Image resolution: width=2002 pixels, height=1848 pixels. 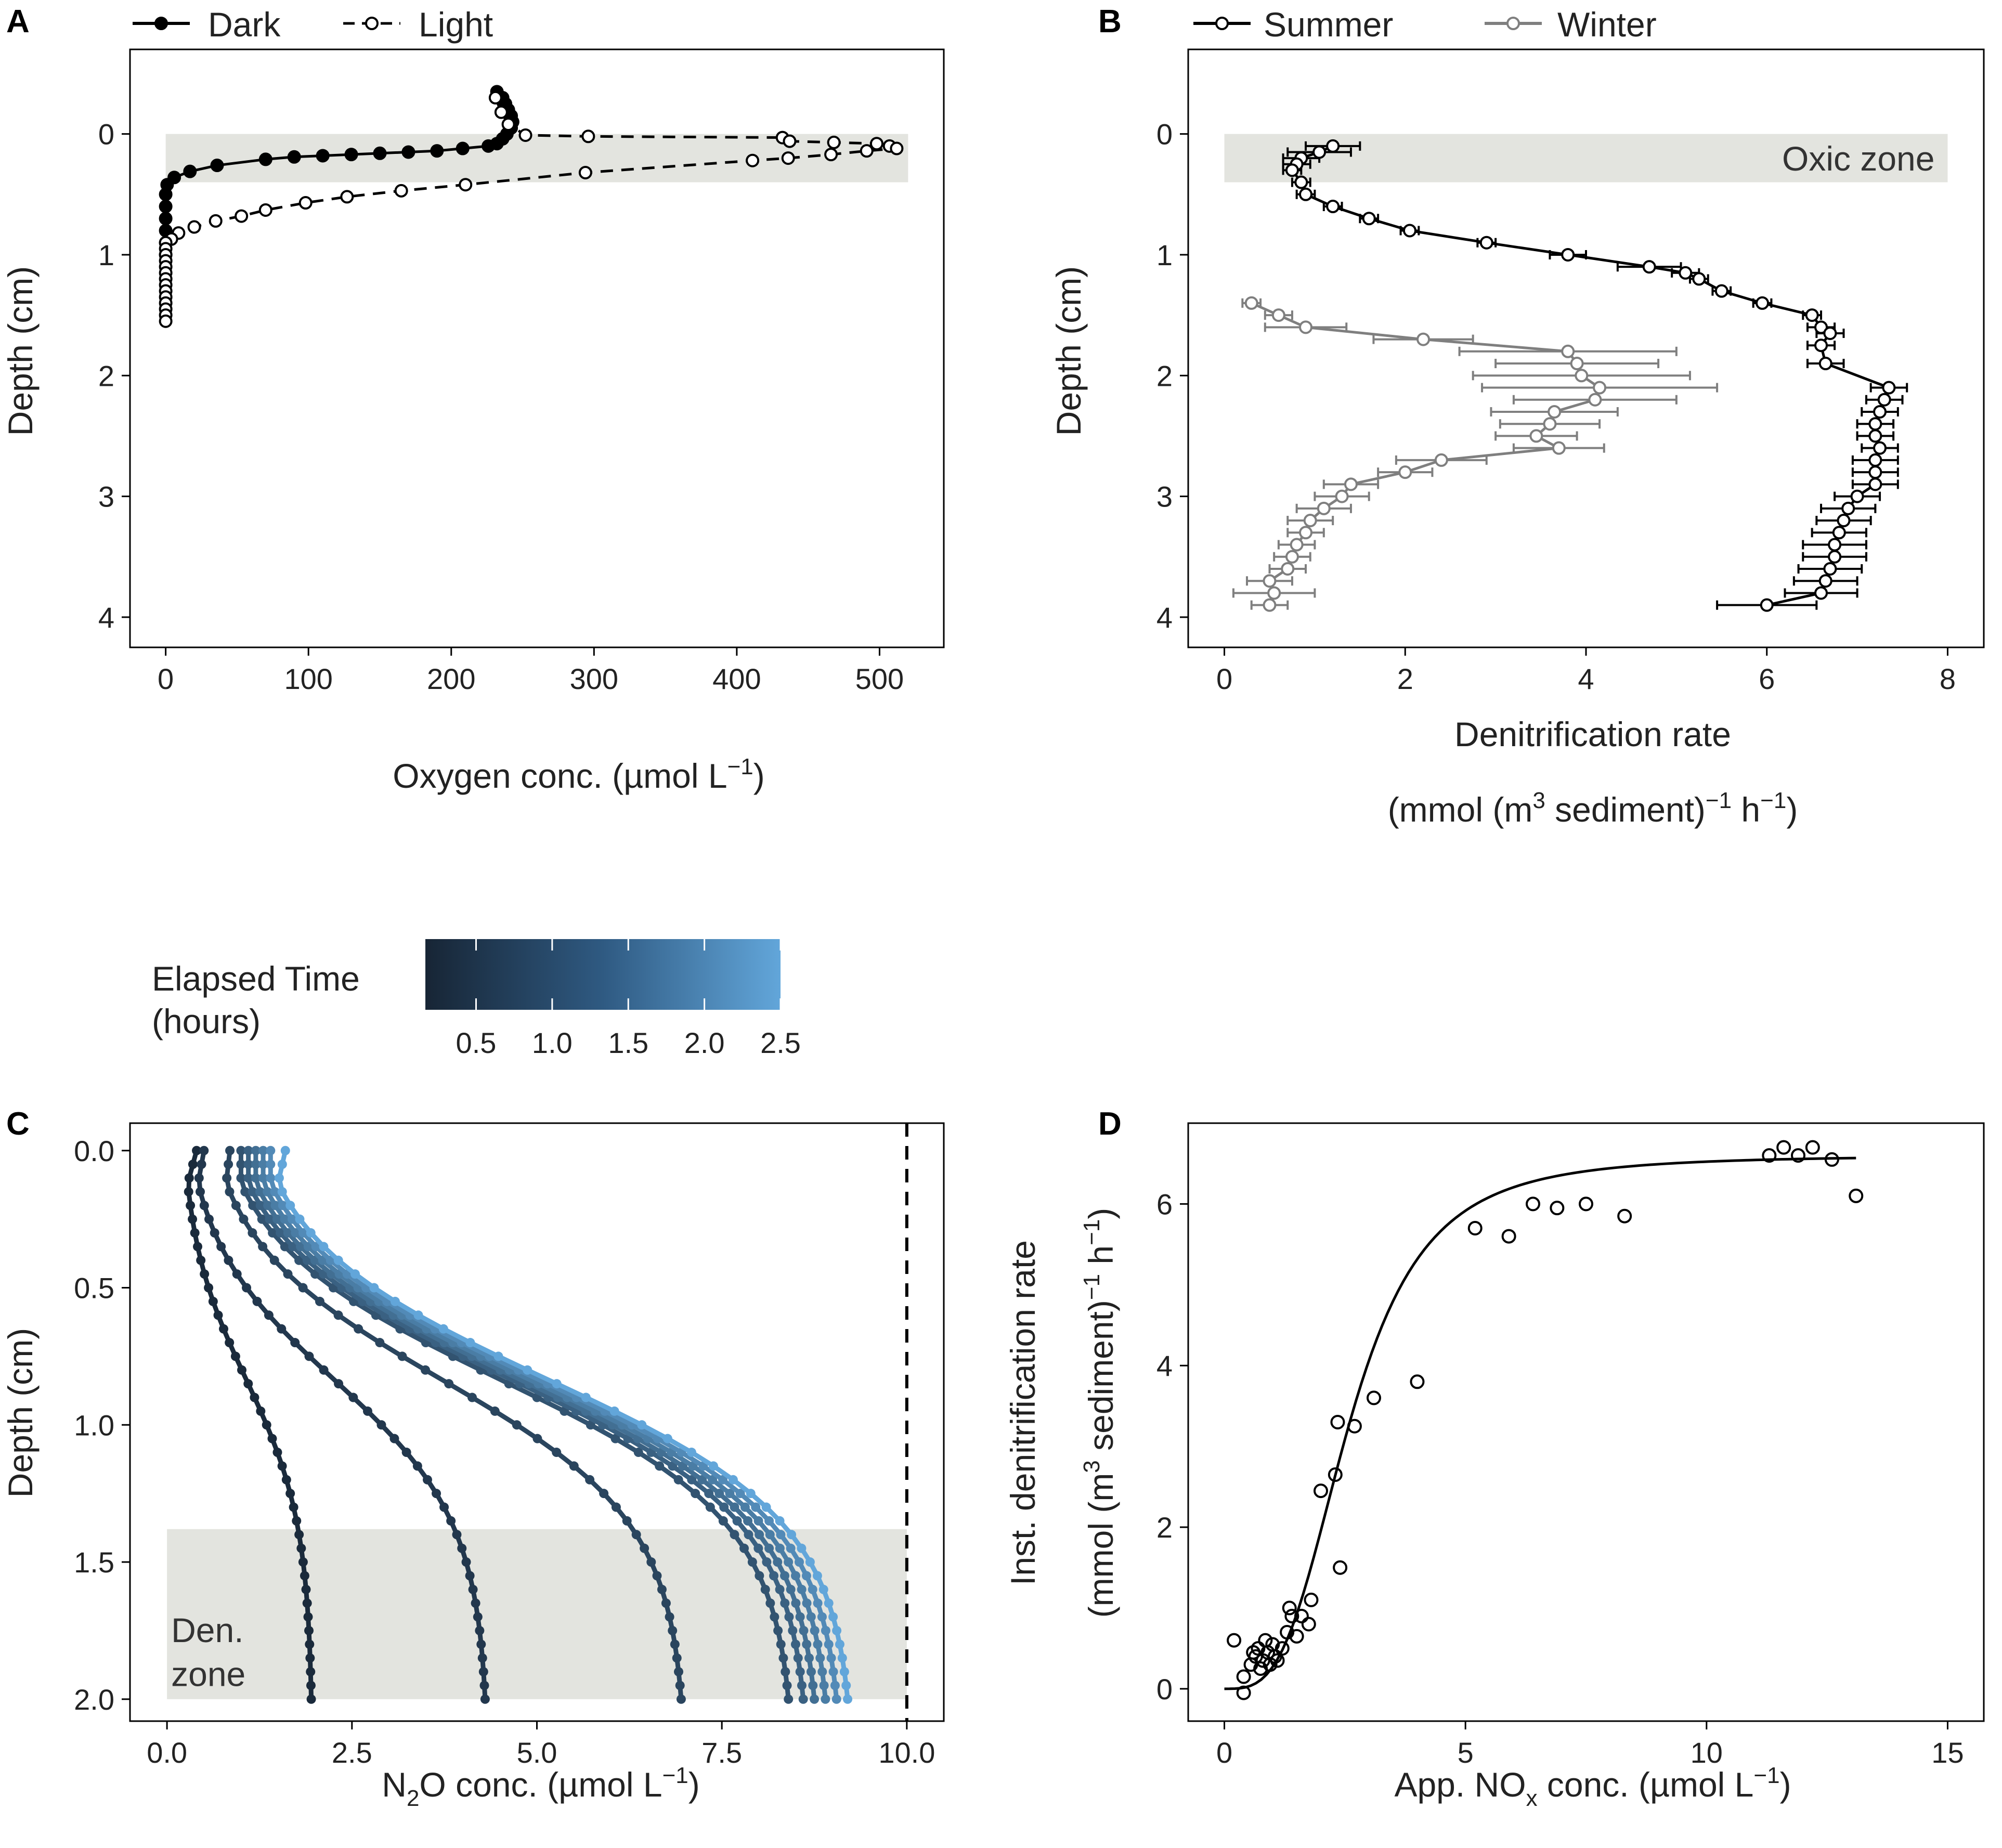 I want to click on panel-c-x-tick-label: 2.5, so click(x=352, y=1752).